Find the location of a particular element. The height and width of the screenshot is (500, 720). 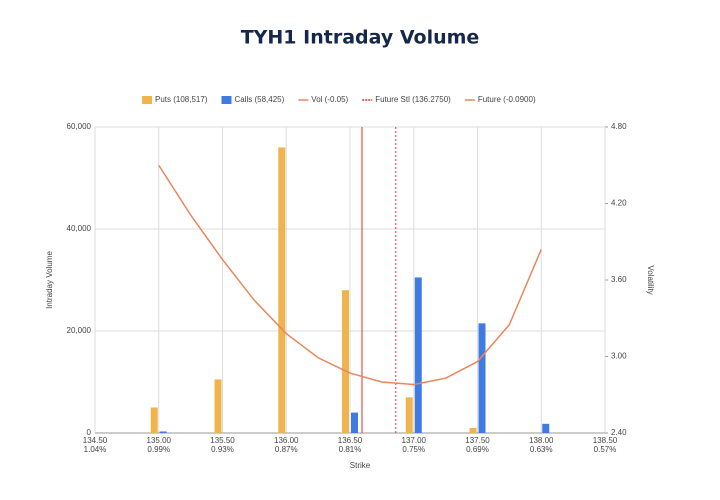

x-tick-label: 135.00 is located at coordinates (159, 440).